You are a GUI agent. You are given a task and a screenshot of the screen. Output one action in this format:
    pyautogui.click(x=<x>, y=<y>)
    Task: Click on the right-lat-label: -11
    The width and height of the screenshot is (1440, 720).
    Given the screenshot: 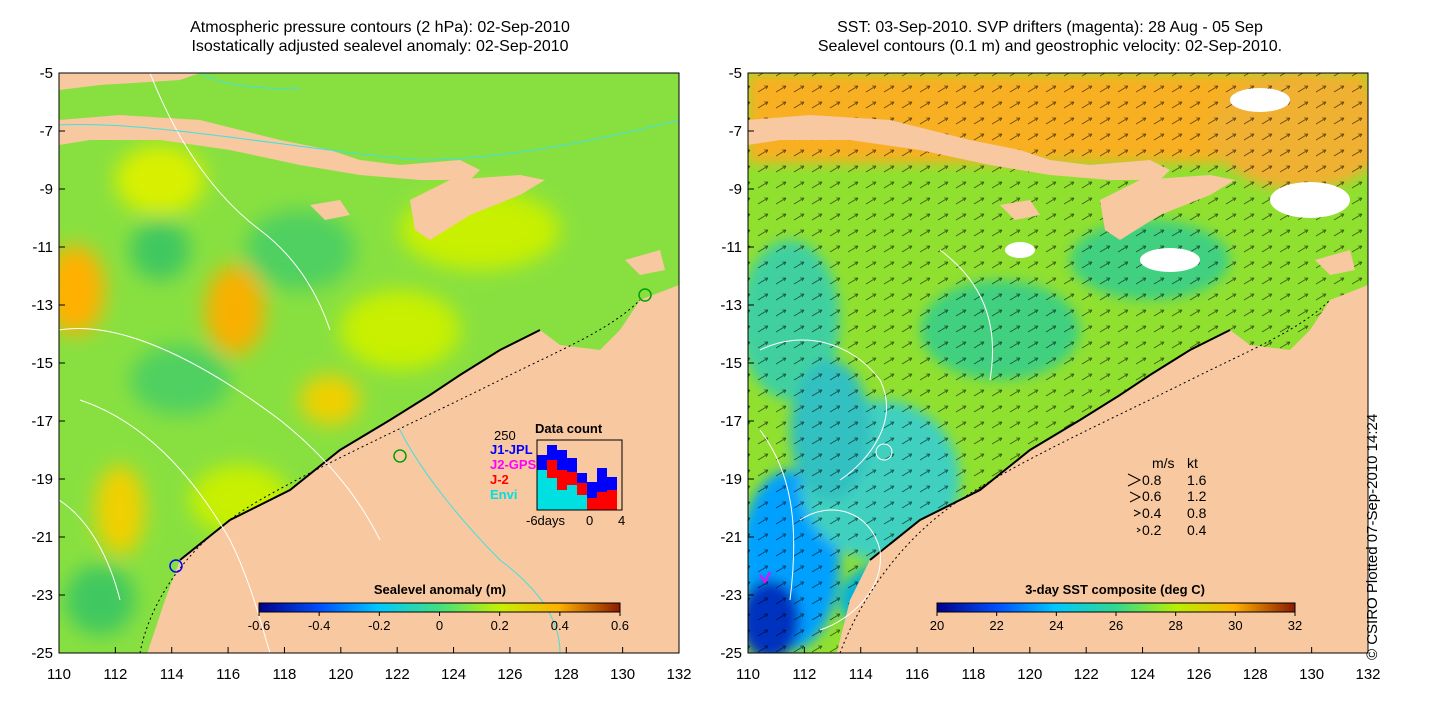 What is the action you would take?
    pyautogui.click(x=731, y=247)
    